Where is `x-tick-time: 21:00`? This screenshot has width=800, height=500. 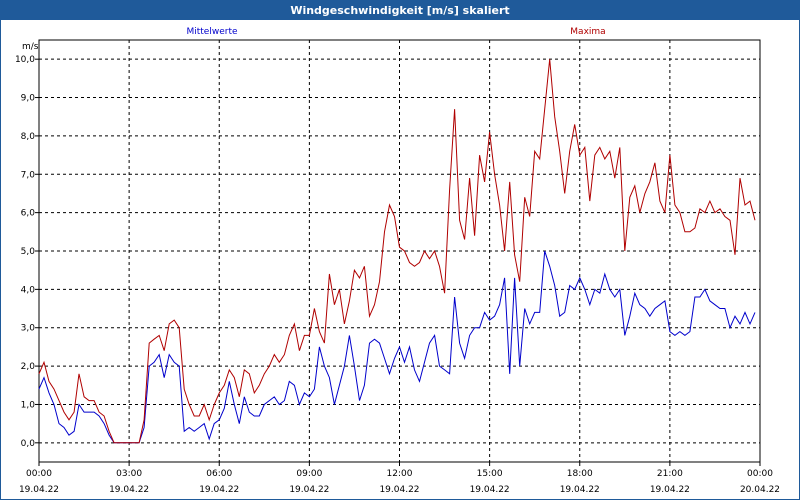 x-tick-time: 21:00 is located at coordinates (670, 474).